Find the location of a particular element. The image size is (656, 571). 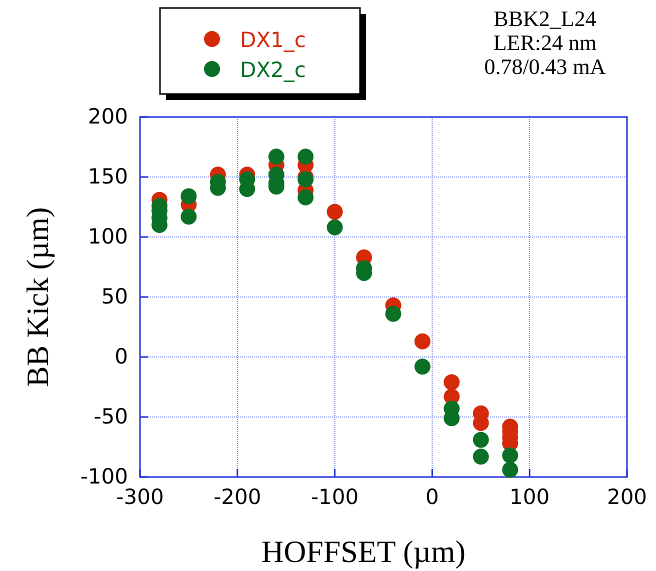

x-tick-label: 100 is located at coordinates (530, 496).